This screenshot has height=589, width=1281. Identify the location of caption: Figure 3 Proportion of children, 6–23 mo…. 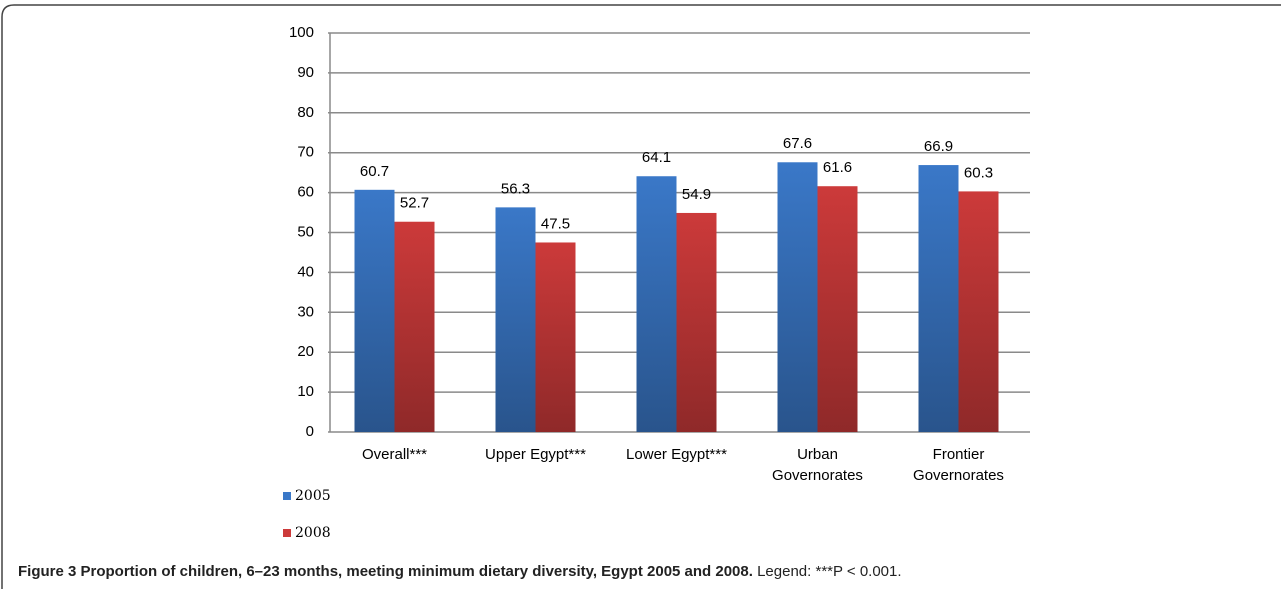
(460, 571).